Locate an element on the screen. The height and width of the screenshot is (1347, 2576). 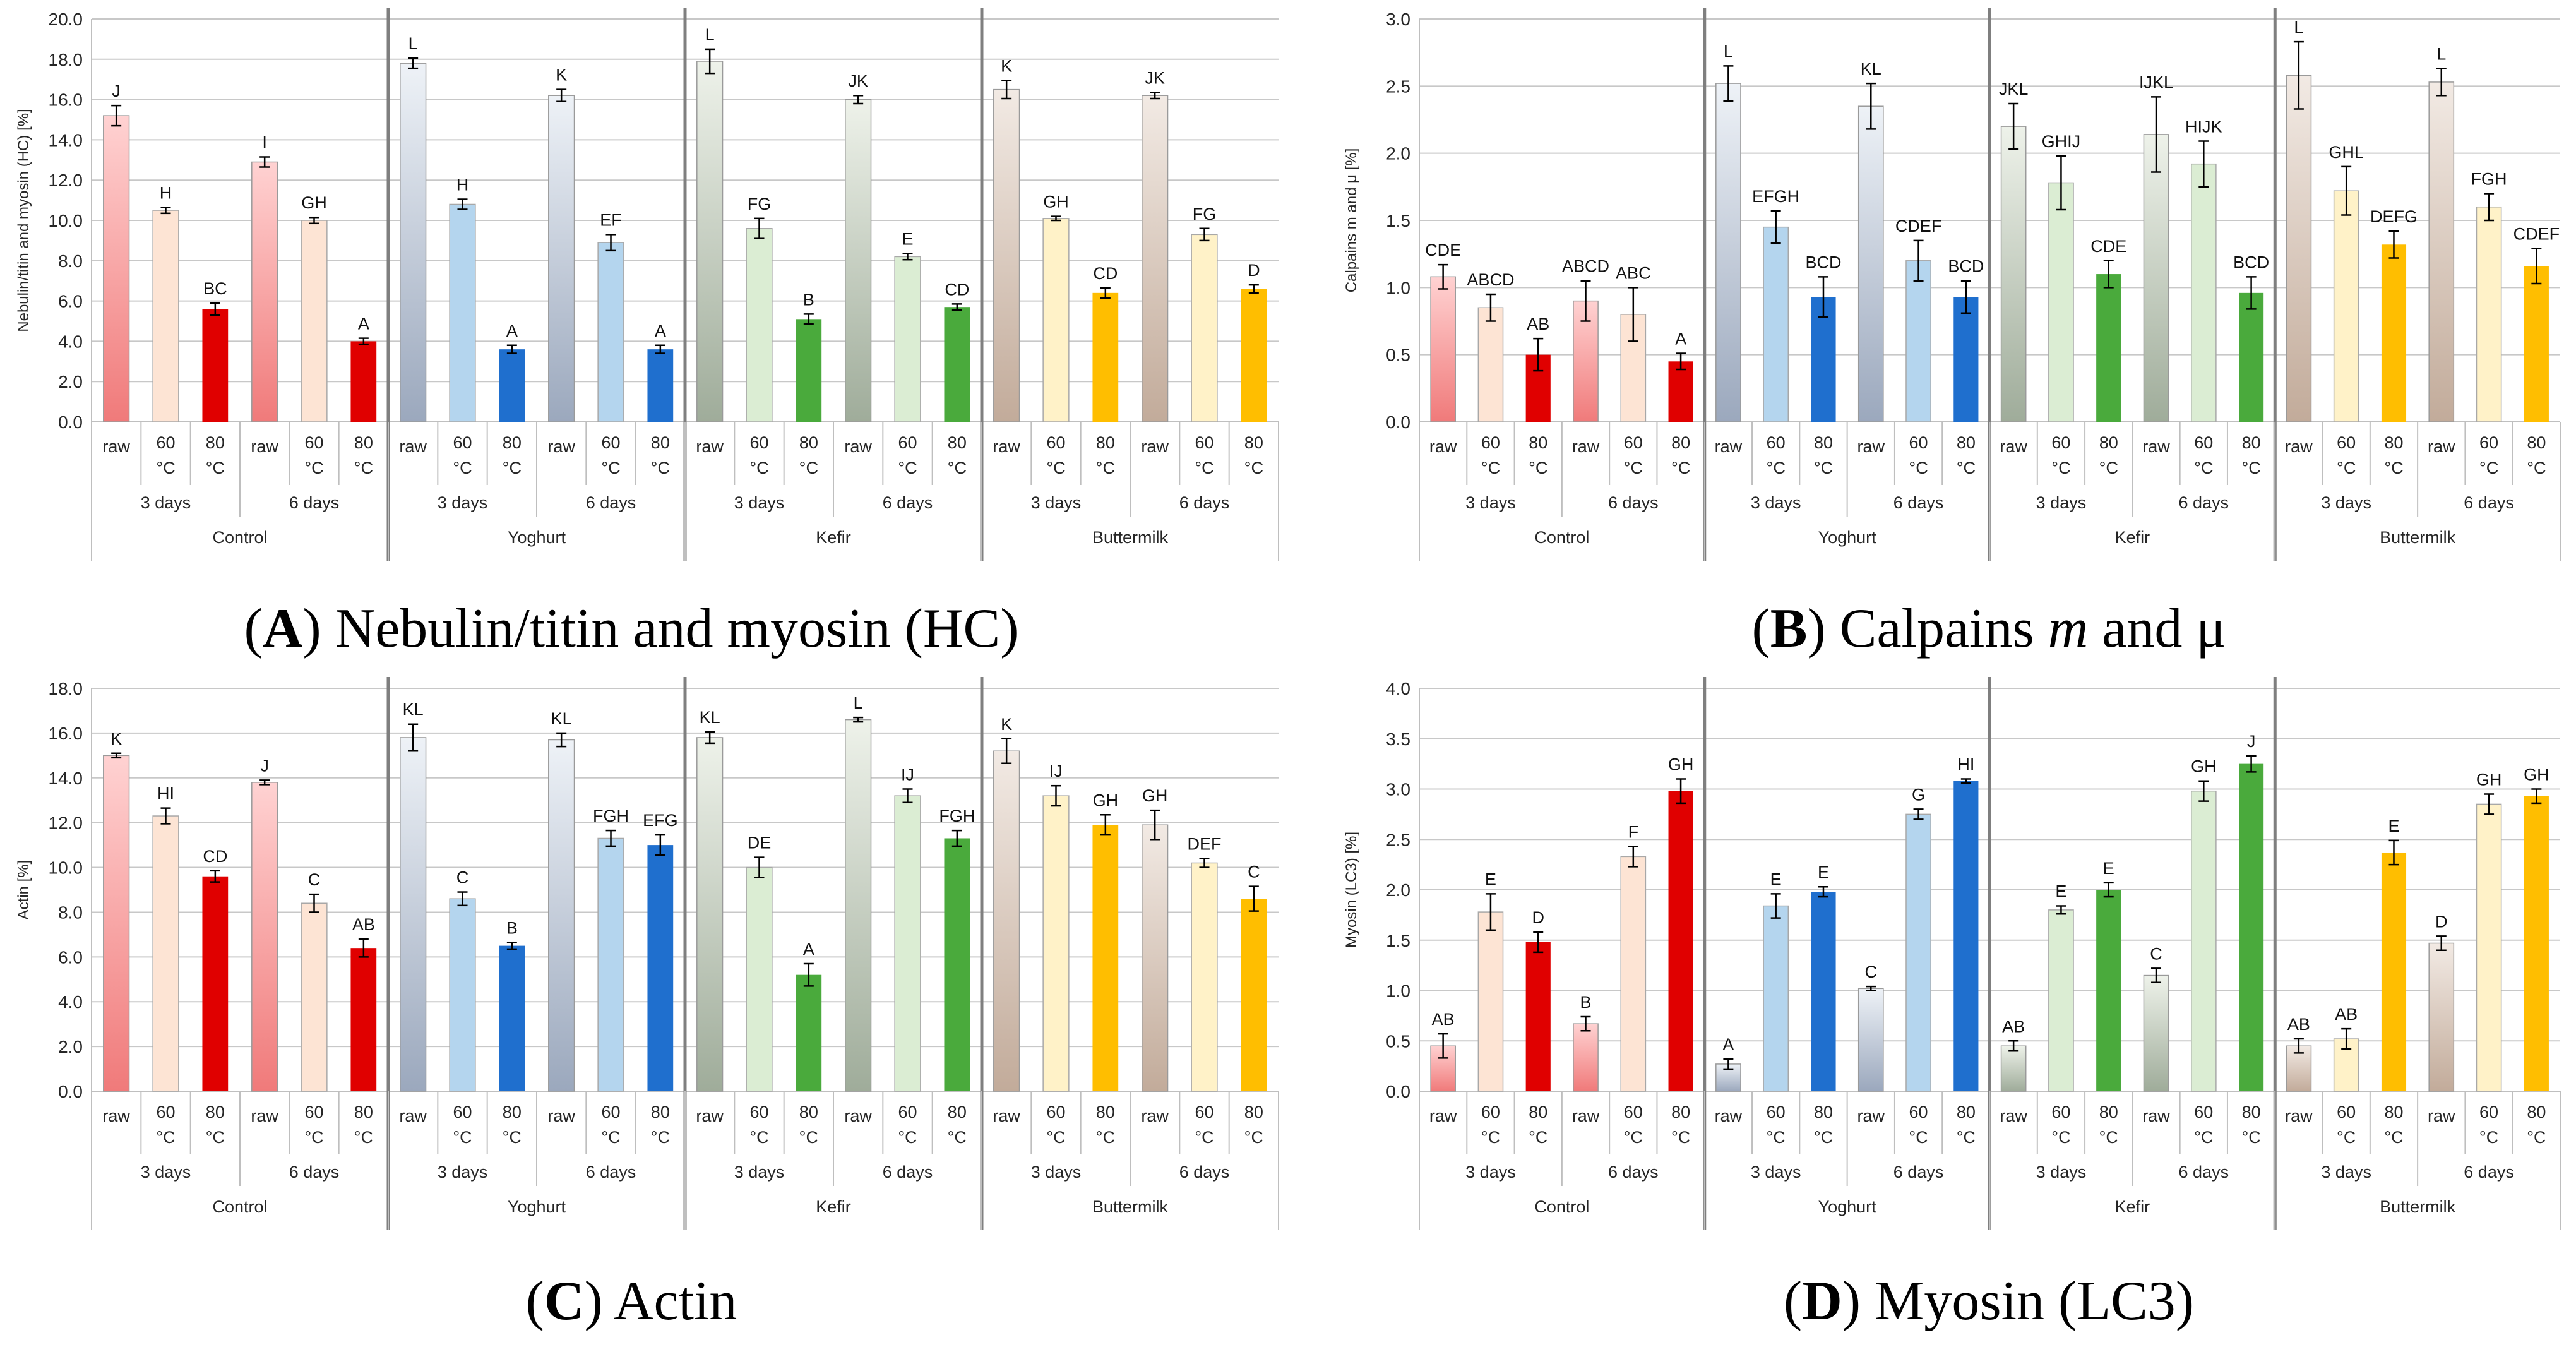
y-axis-label: Nebulin/titin and myosin (HC) [%] is located at coordinates (23, 220).